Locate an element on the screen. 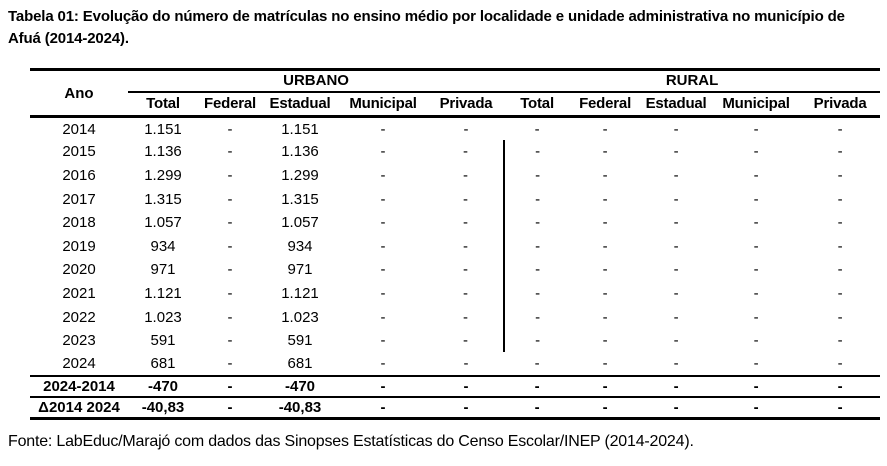 Image resolution: width=887 pixels, height=466 pixels. cell: 934 is located at coordinates (300, 246).